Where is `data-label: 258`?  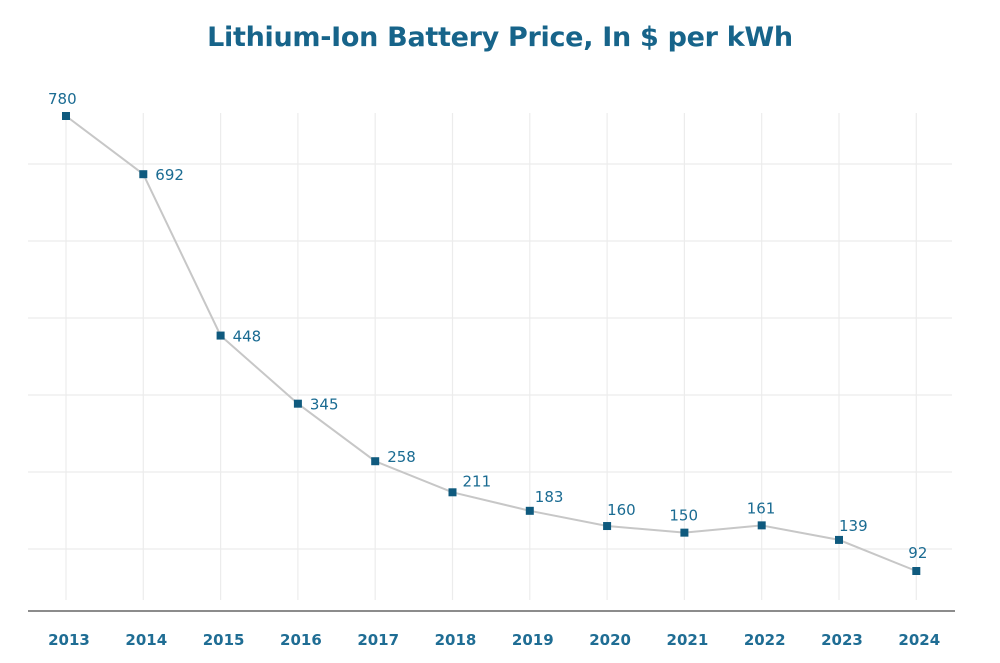 data-label: 258 is located at coordinates (401, 457).